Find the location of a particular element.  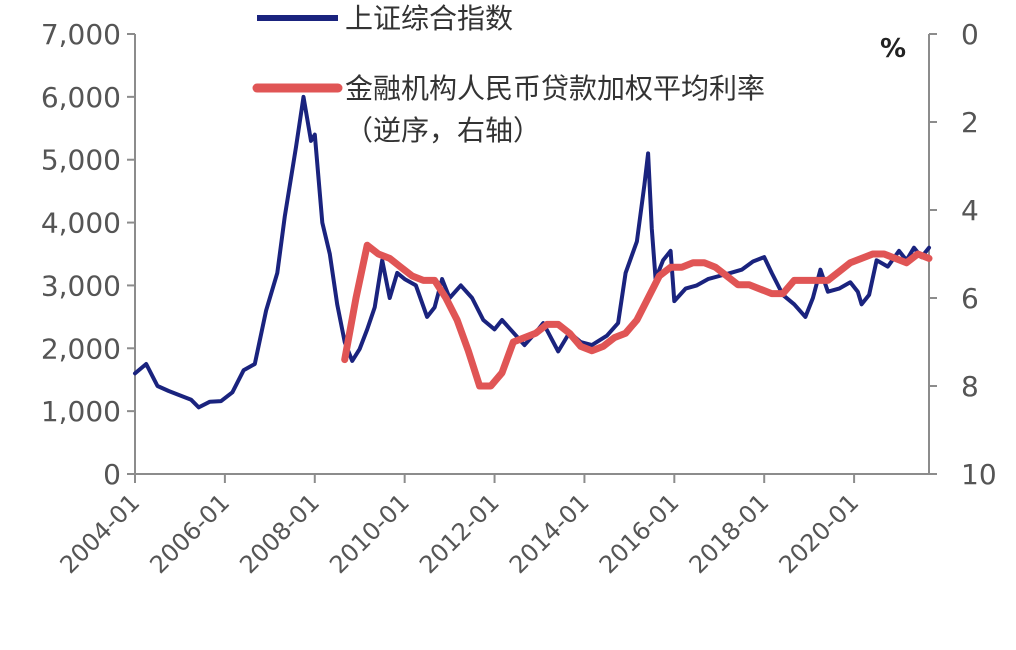

x-tick-label: 2016-01 is located at coordinates (639, 533).